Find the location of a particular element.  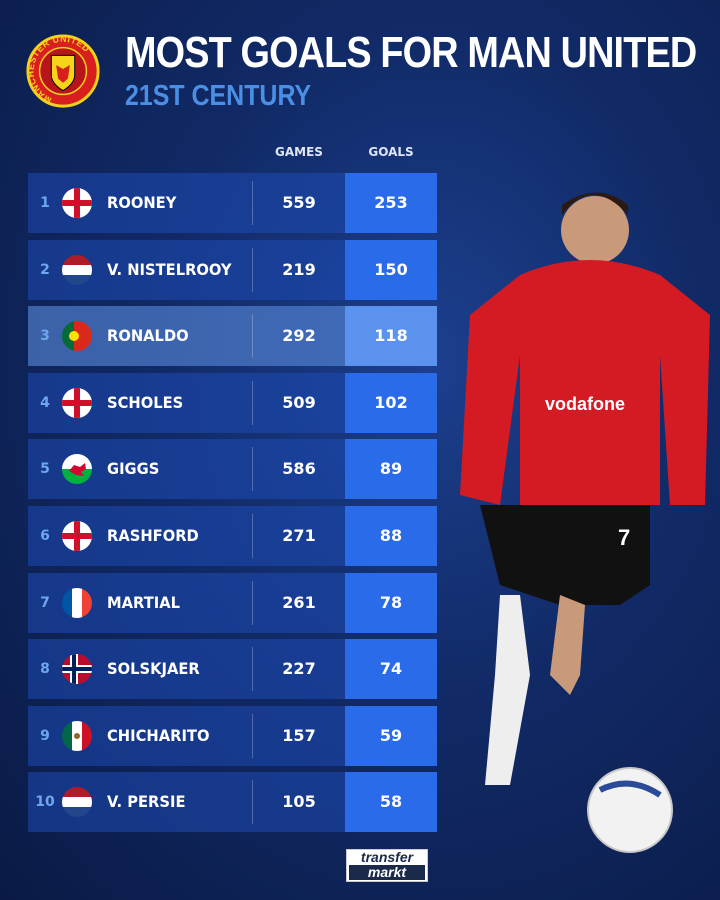

player-name: SOLSKJAER is located at coordinates (153, 669).